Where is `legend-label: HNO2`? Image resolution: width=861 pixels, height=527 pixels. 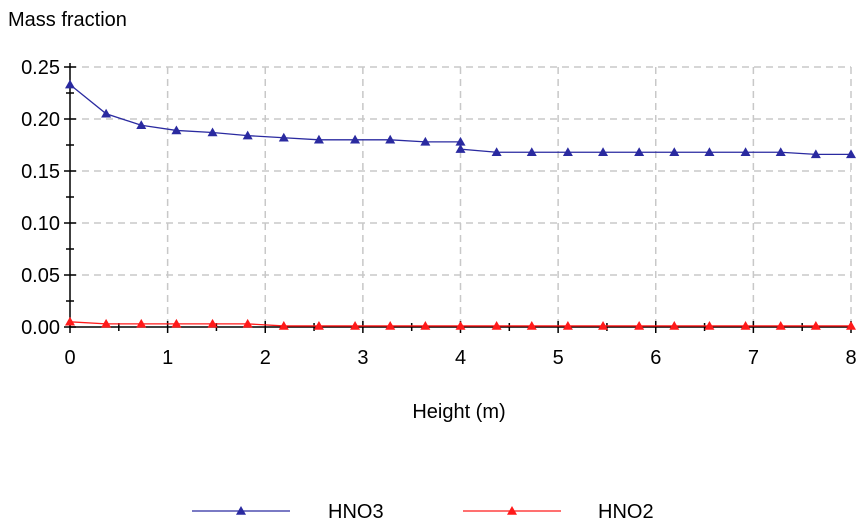 legend-label: HNO2 is located at coordinates (626, 512).